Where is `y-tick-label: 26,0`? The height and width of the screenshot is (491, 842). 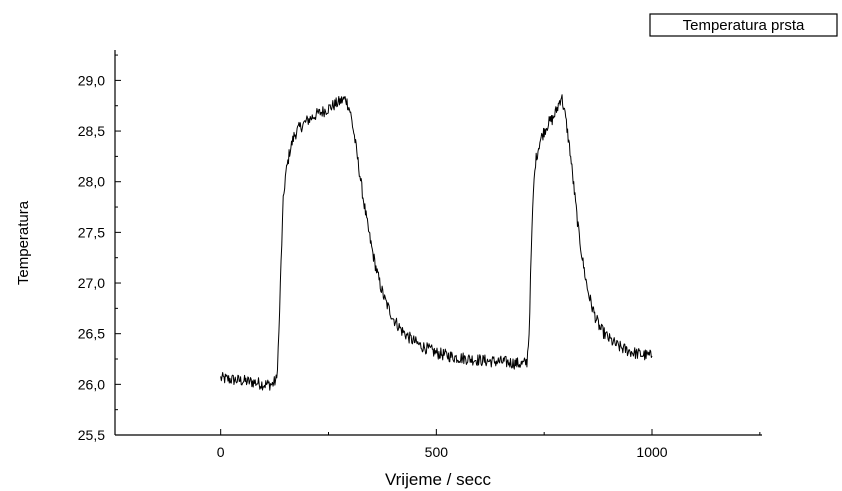
y-tick-label: 26,0 is located at coordinates (91, 384).